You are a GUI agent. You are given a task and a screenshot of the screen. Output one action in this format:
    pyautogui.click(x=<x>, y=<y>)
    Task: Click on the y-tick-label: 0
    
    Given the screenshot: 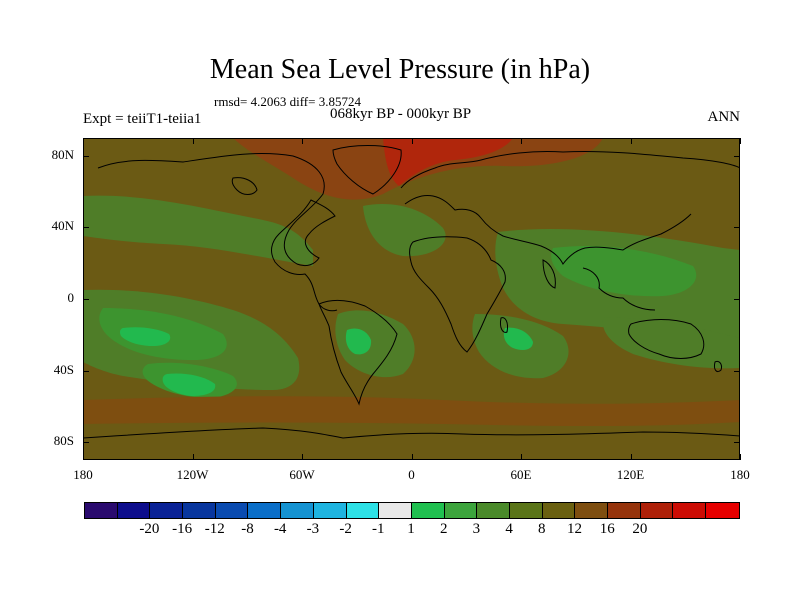 What is the action you would take?
    pyautogui.click(x=71, y=297)
    